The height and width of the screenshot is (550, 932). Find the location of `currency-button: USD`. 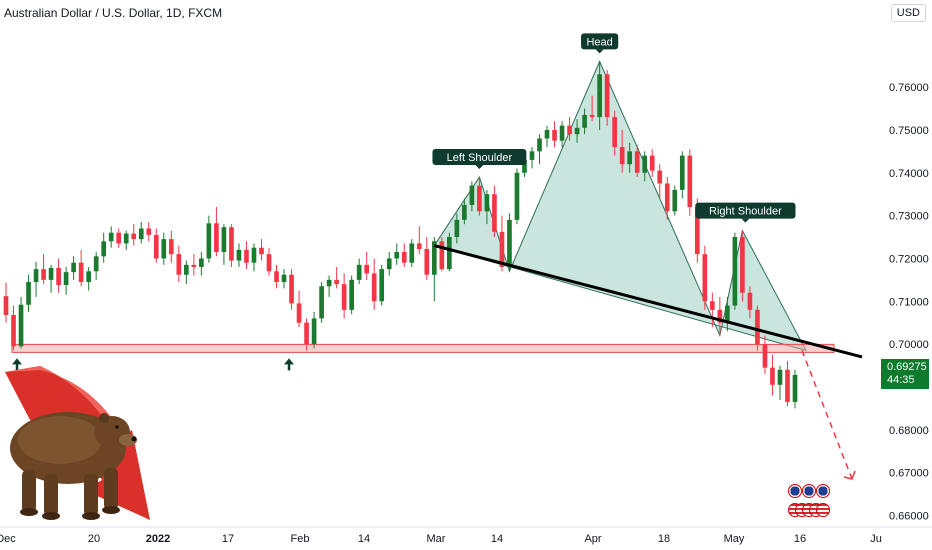

currency-button: USD is located at coordinates (908, 13).